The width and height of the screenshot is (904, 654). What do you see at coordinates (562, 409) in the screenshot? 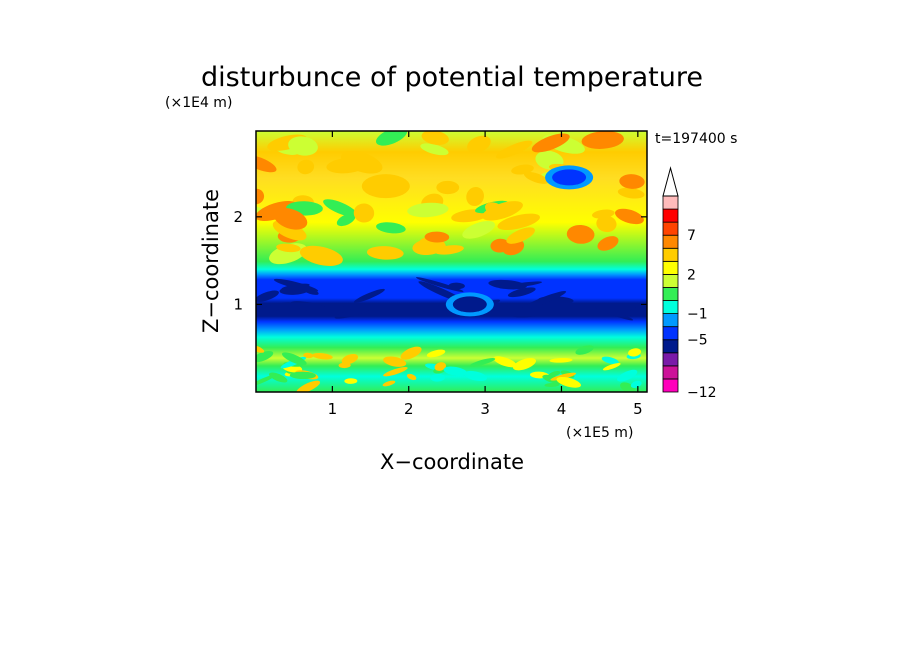
I see `x-tick-label: 4` at bounding box center [562, 409].